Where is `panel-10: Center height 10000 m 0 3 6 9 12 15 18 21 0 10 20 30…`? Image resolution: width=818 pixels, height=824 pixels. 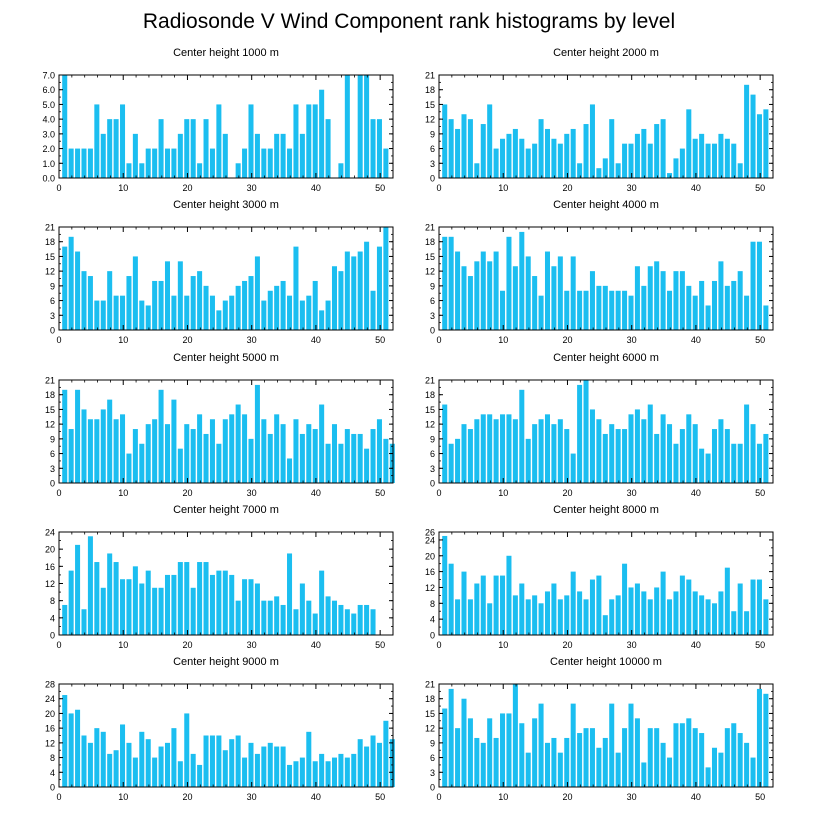
panel-10: Center height 10000 m 0 3 6 9 12 15 18 21 0 10 20 30… is located at coordinates (599, 729).